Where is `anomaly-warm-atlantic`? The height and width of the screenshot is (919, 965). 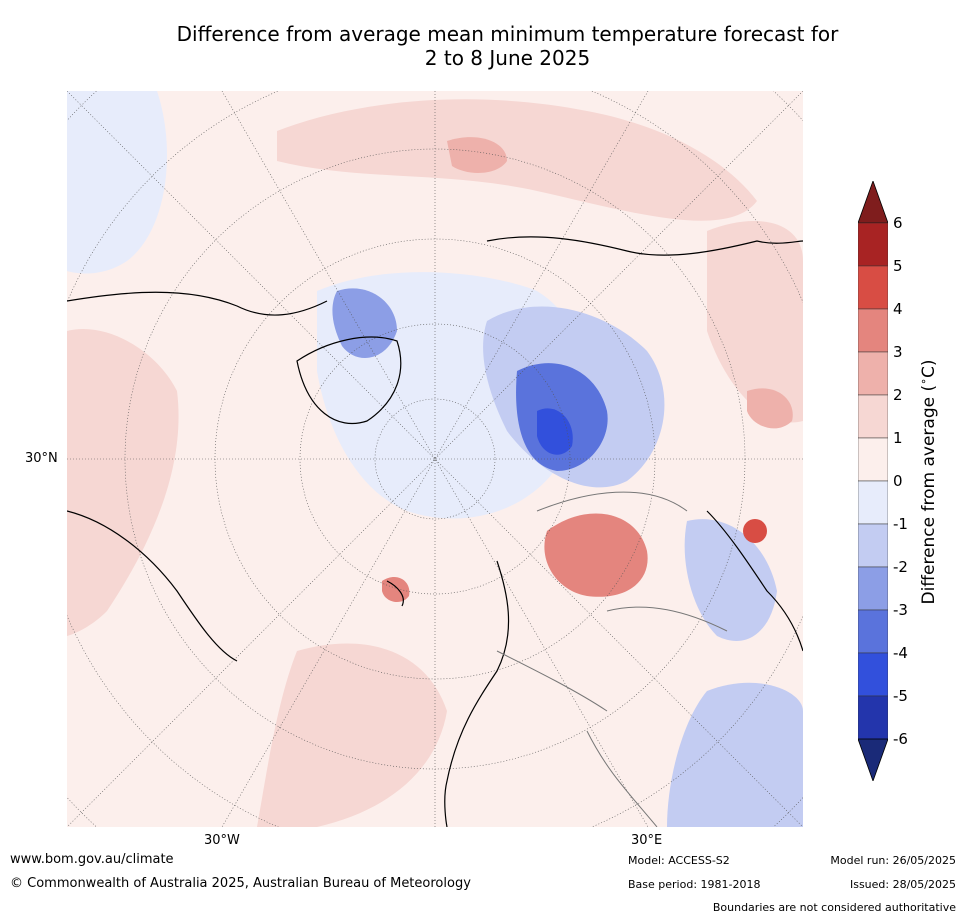
anomaly-warm-atlantic is located at coordinates (352, 735).